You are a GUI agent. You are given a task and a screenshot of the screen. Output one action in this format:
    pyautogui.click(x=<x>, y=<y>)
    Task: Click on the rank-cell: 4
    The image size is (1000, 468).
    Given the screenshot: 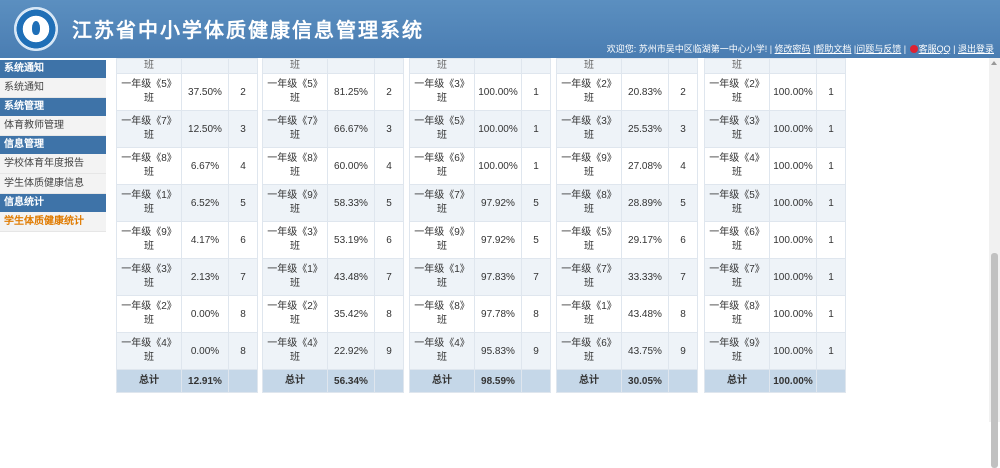 What is the action you would take?
    pyautogui.click(x=243, y=166)
    